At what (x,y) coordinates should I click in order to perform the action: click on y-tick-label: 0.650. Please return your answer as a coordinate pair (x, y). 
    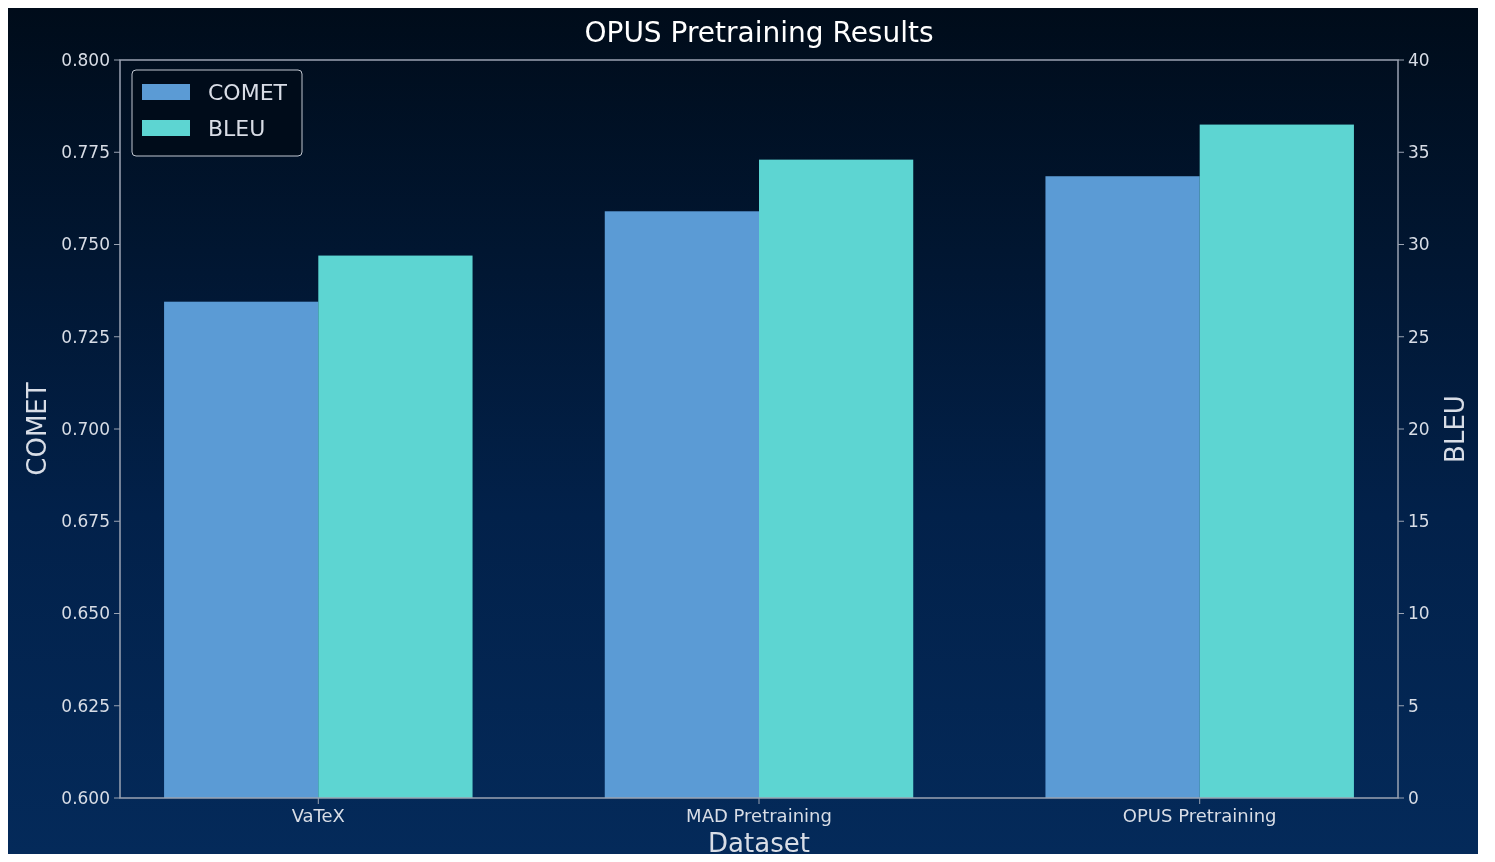
    Looking at the image, I should click on (85, 613).